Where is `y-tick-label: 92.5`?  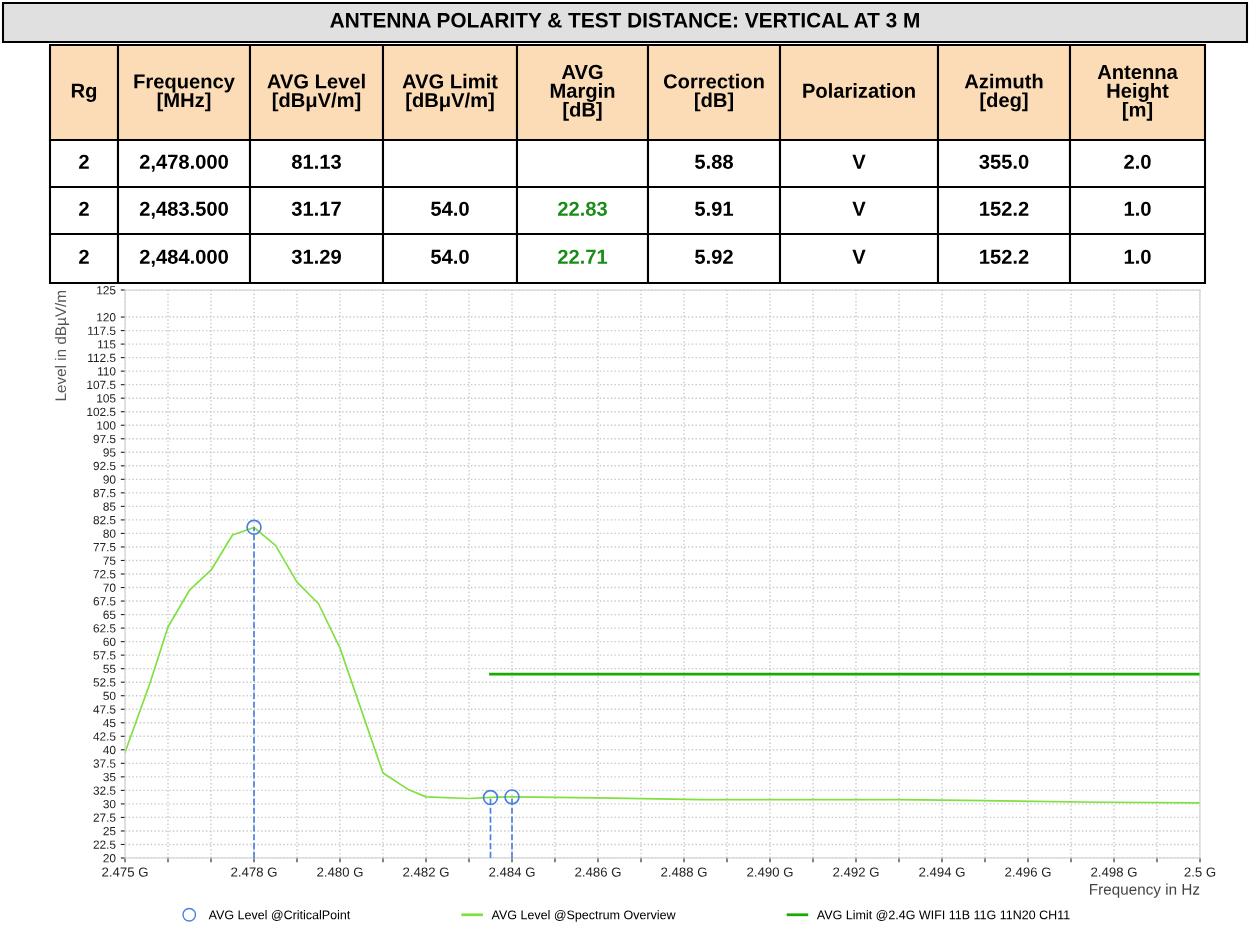 y-tick-label: 92.5 is located at coordinates (104, 466).